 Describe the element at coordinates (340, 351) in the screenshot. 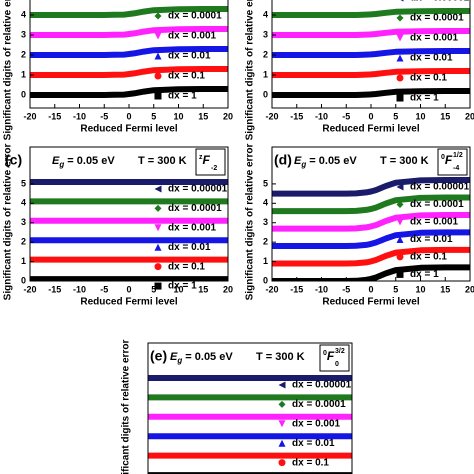

I see `function-superscript: 3/2` at that location.